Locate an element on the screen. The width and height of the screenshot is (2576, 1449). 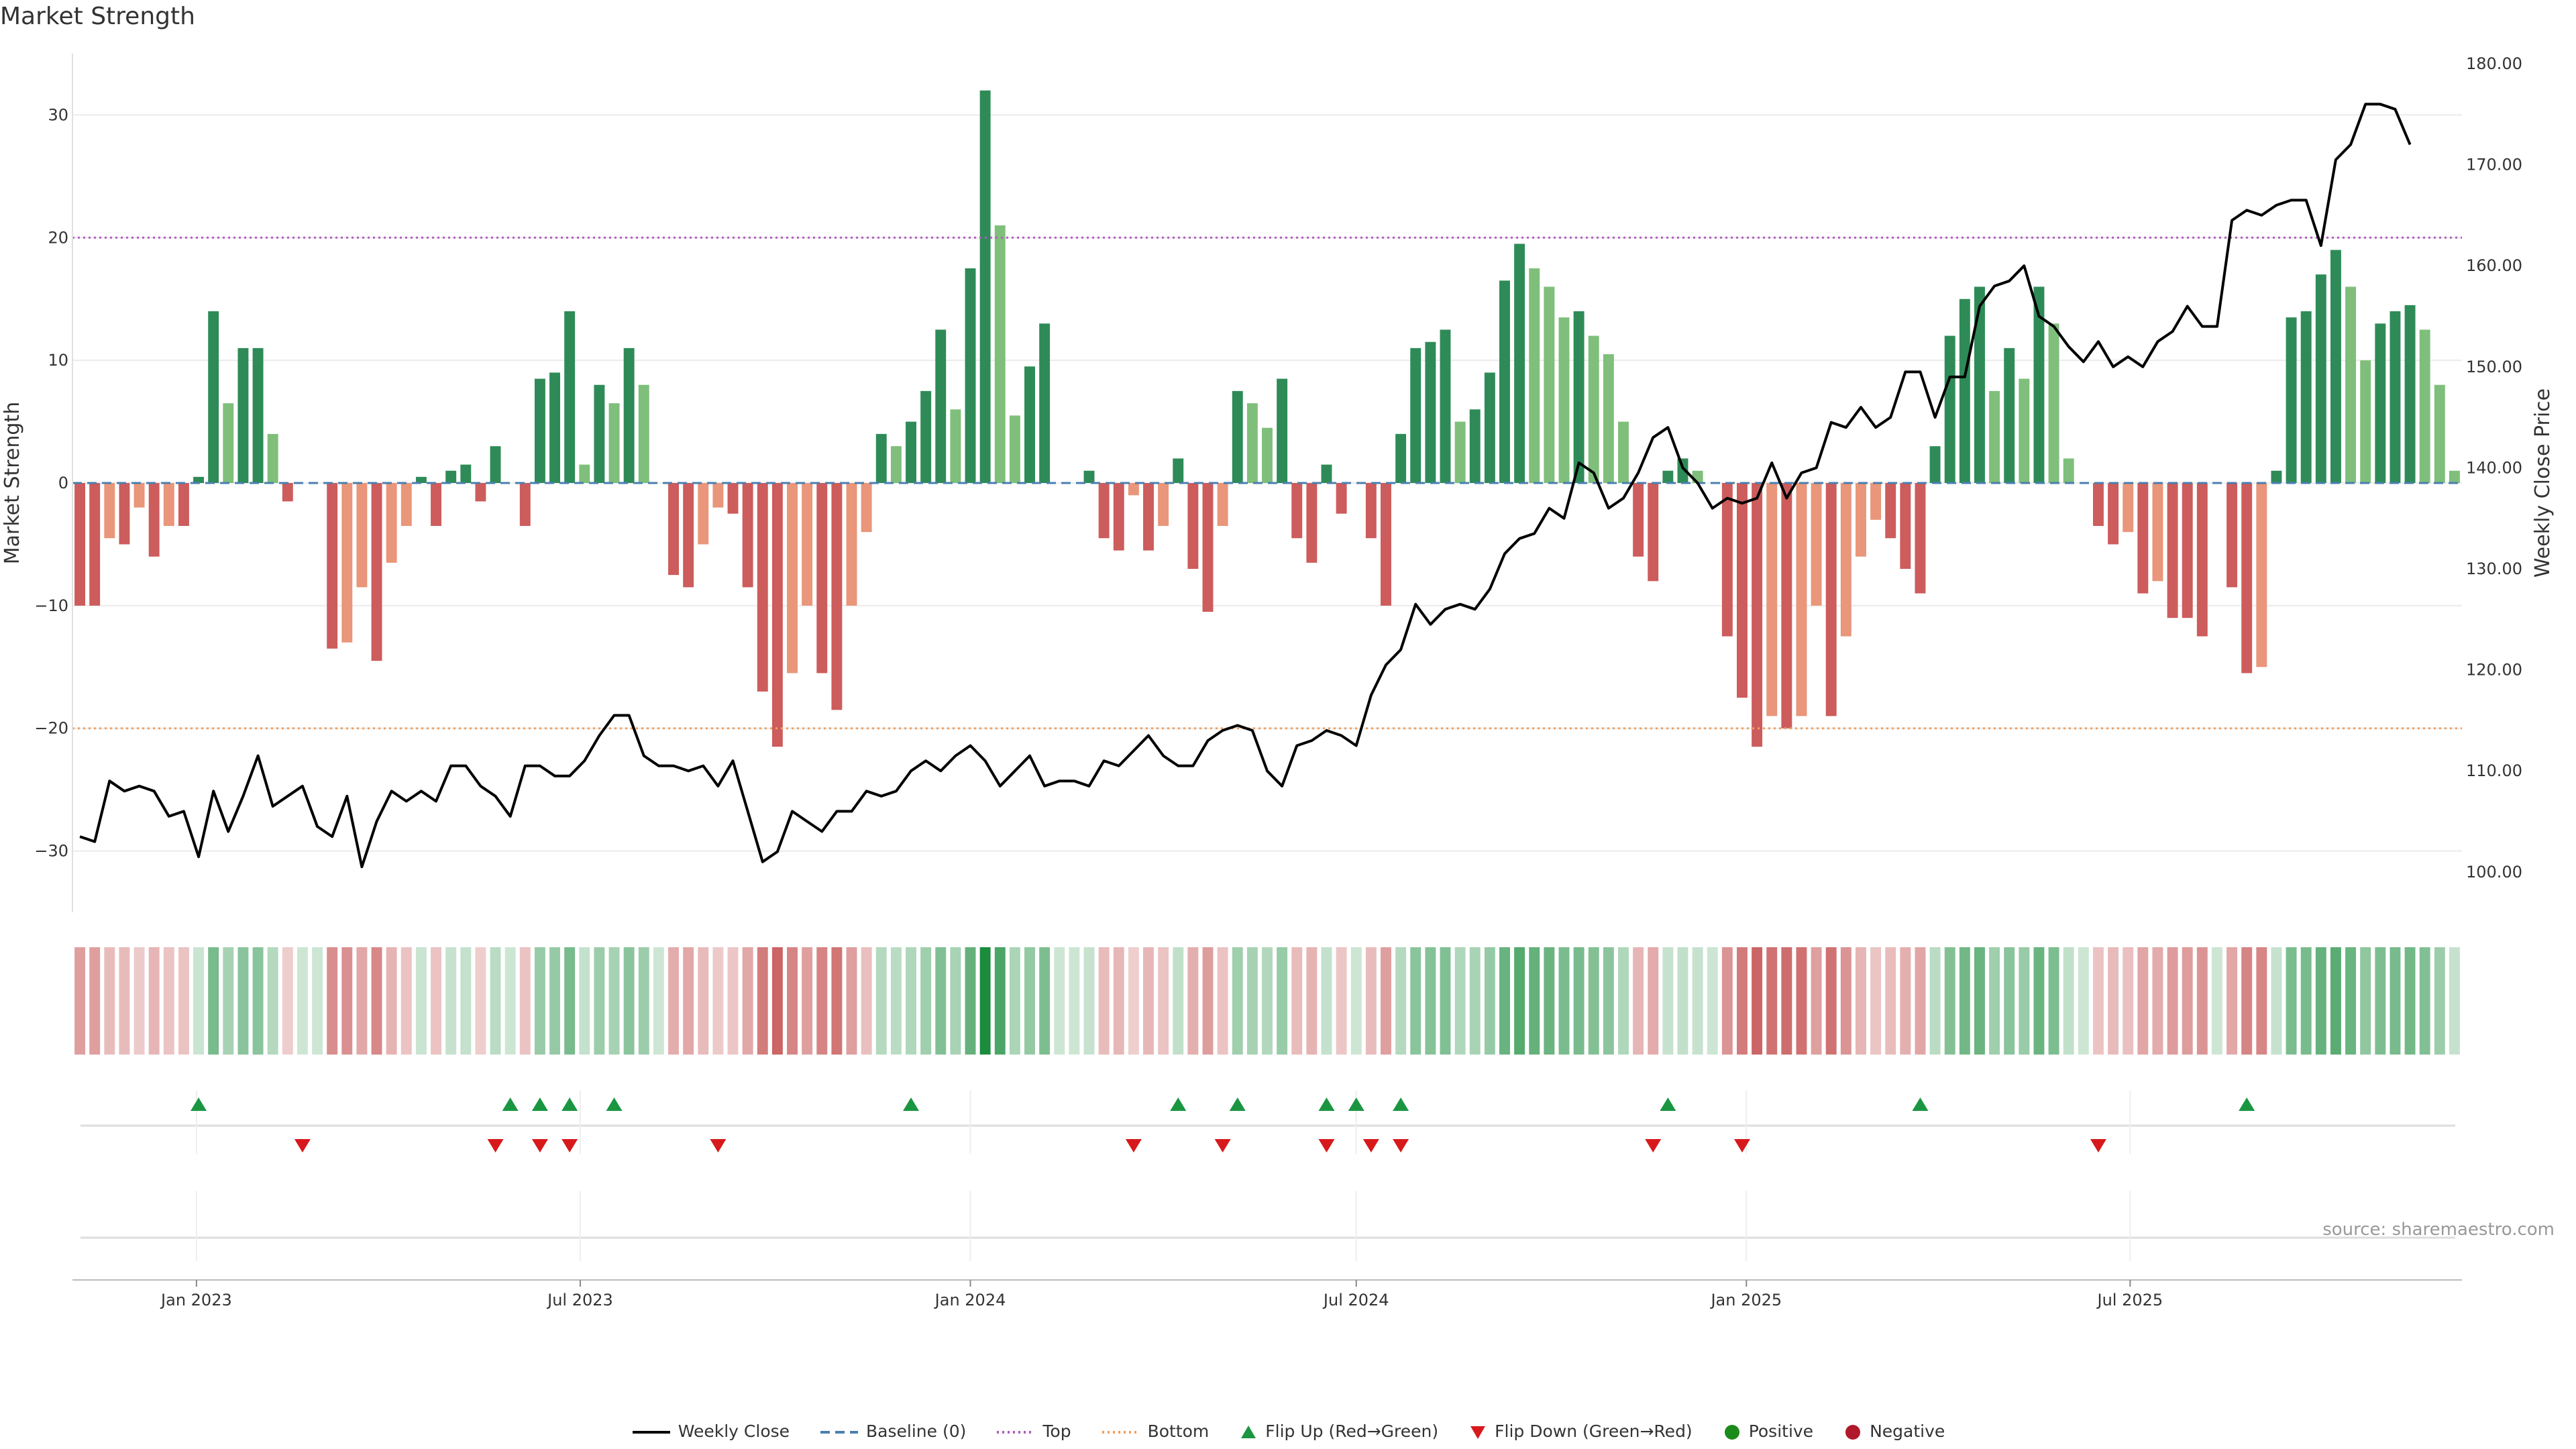
legend-item: Flip Up (Red→Green) is located at coordinates (1338, 1431).